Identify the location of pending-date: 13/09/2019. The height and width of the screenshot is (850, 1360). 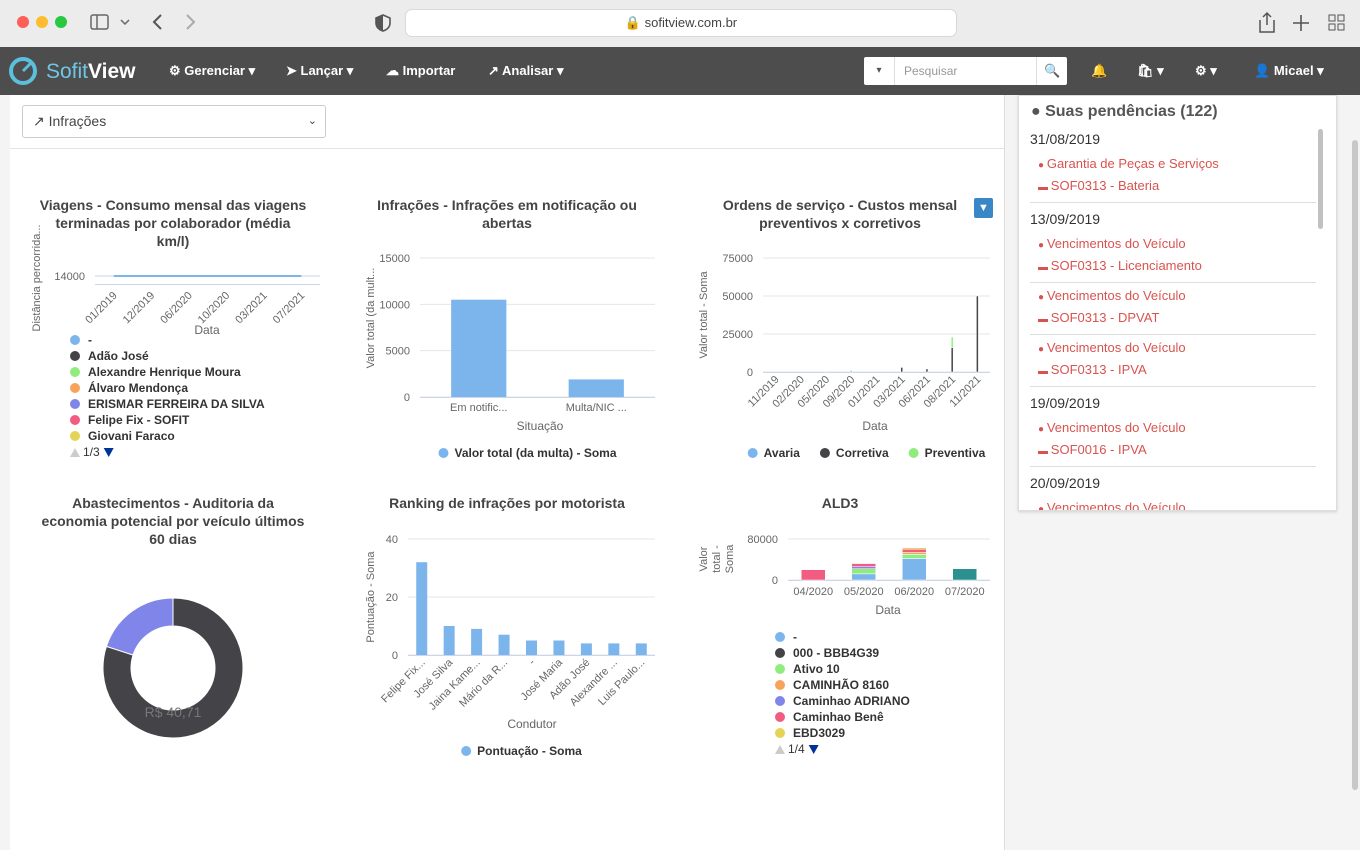
(1065, 219).